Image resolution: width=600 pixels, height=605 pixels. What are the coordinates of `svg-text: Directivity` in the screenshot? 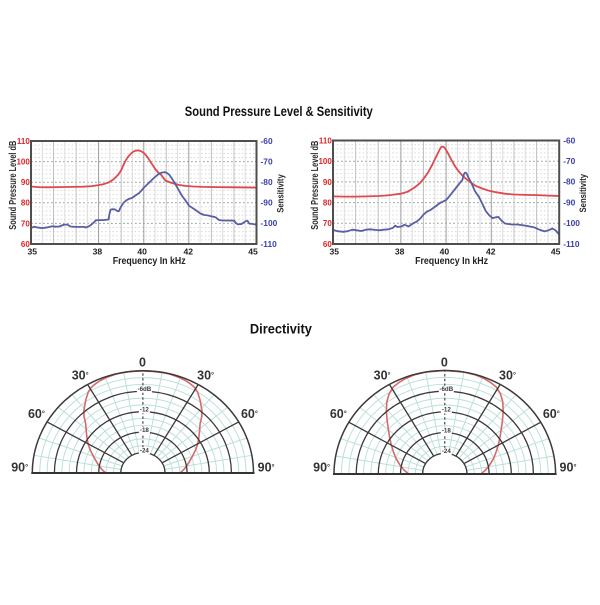 It's located at (281, 329).